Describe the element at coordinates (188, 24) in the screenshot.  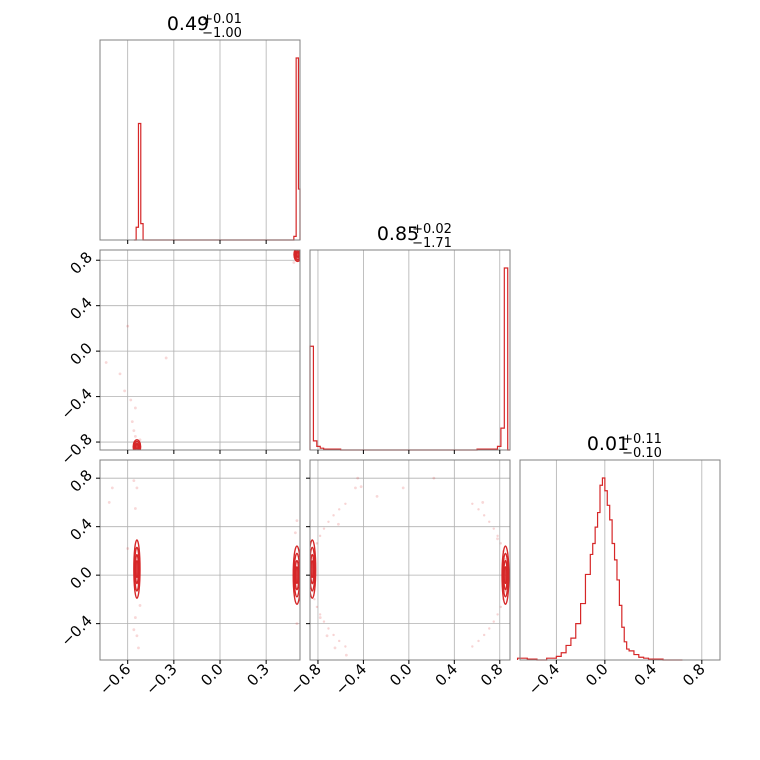
I see `hist-title-median: 0.49` at that location.